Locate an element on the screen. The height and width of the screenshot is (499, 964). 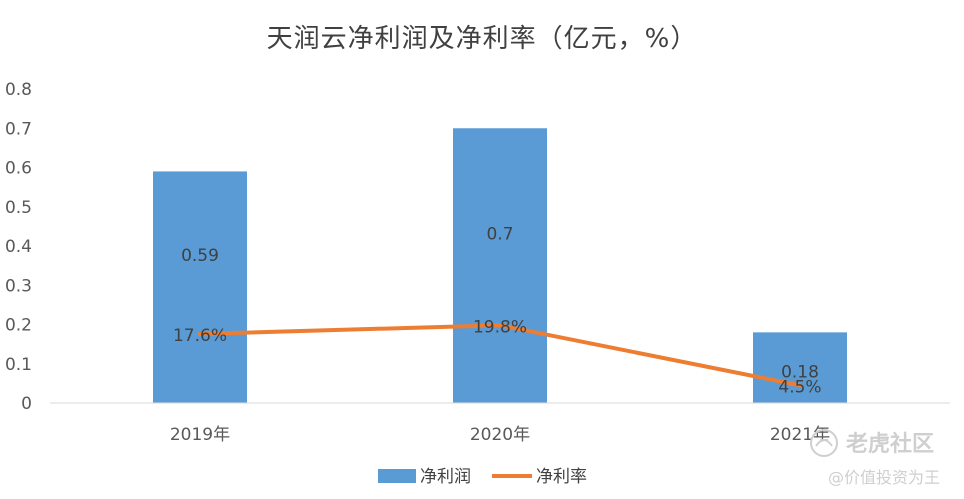
y-tick-label: 0.4 is located at coordinates (18, 247).